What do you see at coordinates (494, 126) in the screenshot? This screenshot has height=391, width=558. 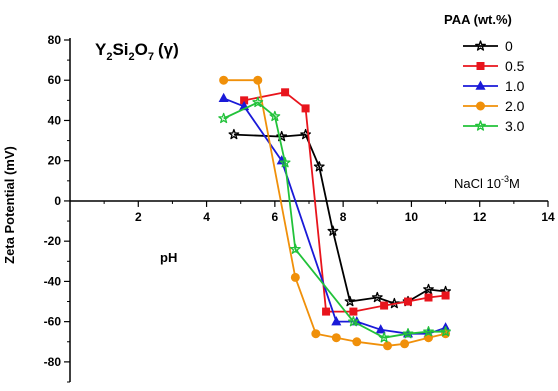 I see `legend-entry: 3.0` at bounding box center [494, 126].